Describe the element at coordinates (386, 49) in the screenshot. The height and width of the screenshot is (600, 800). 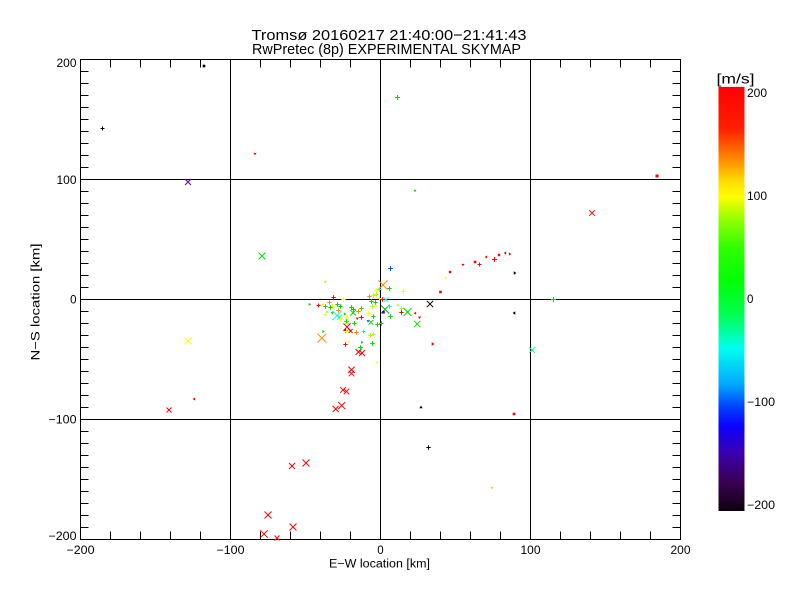
I see `svg-text:RwPretec (8p) EXPERIMENTAL SKY: RwPretec (8p) EXPERIMENTAL SKYMAP` at that location.